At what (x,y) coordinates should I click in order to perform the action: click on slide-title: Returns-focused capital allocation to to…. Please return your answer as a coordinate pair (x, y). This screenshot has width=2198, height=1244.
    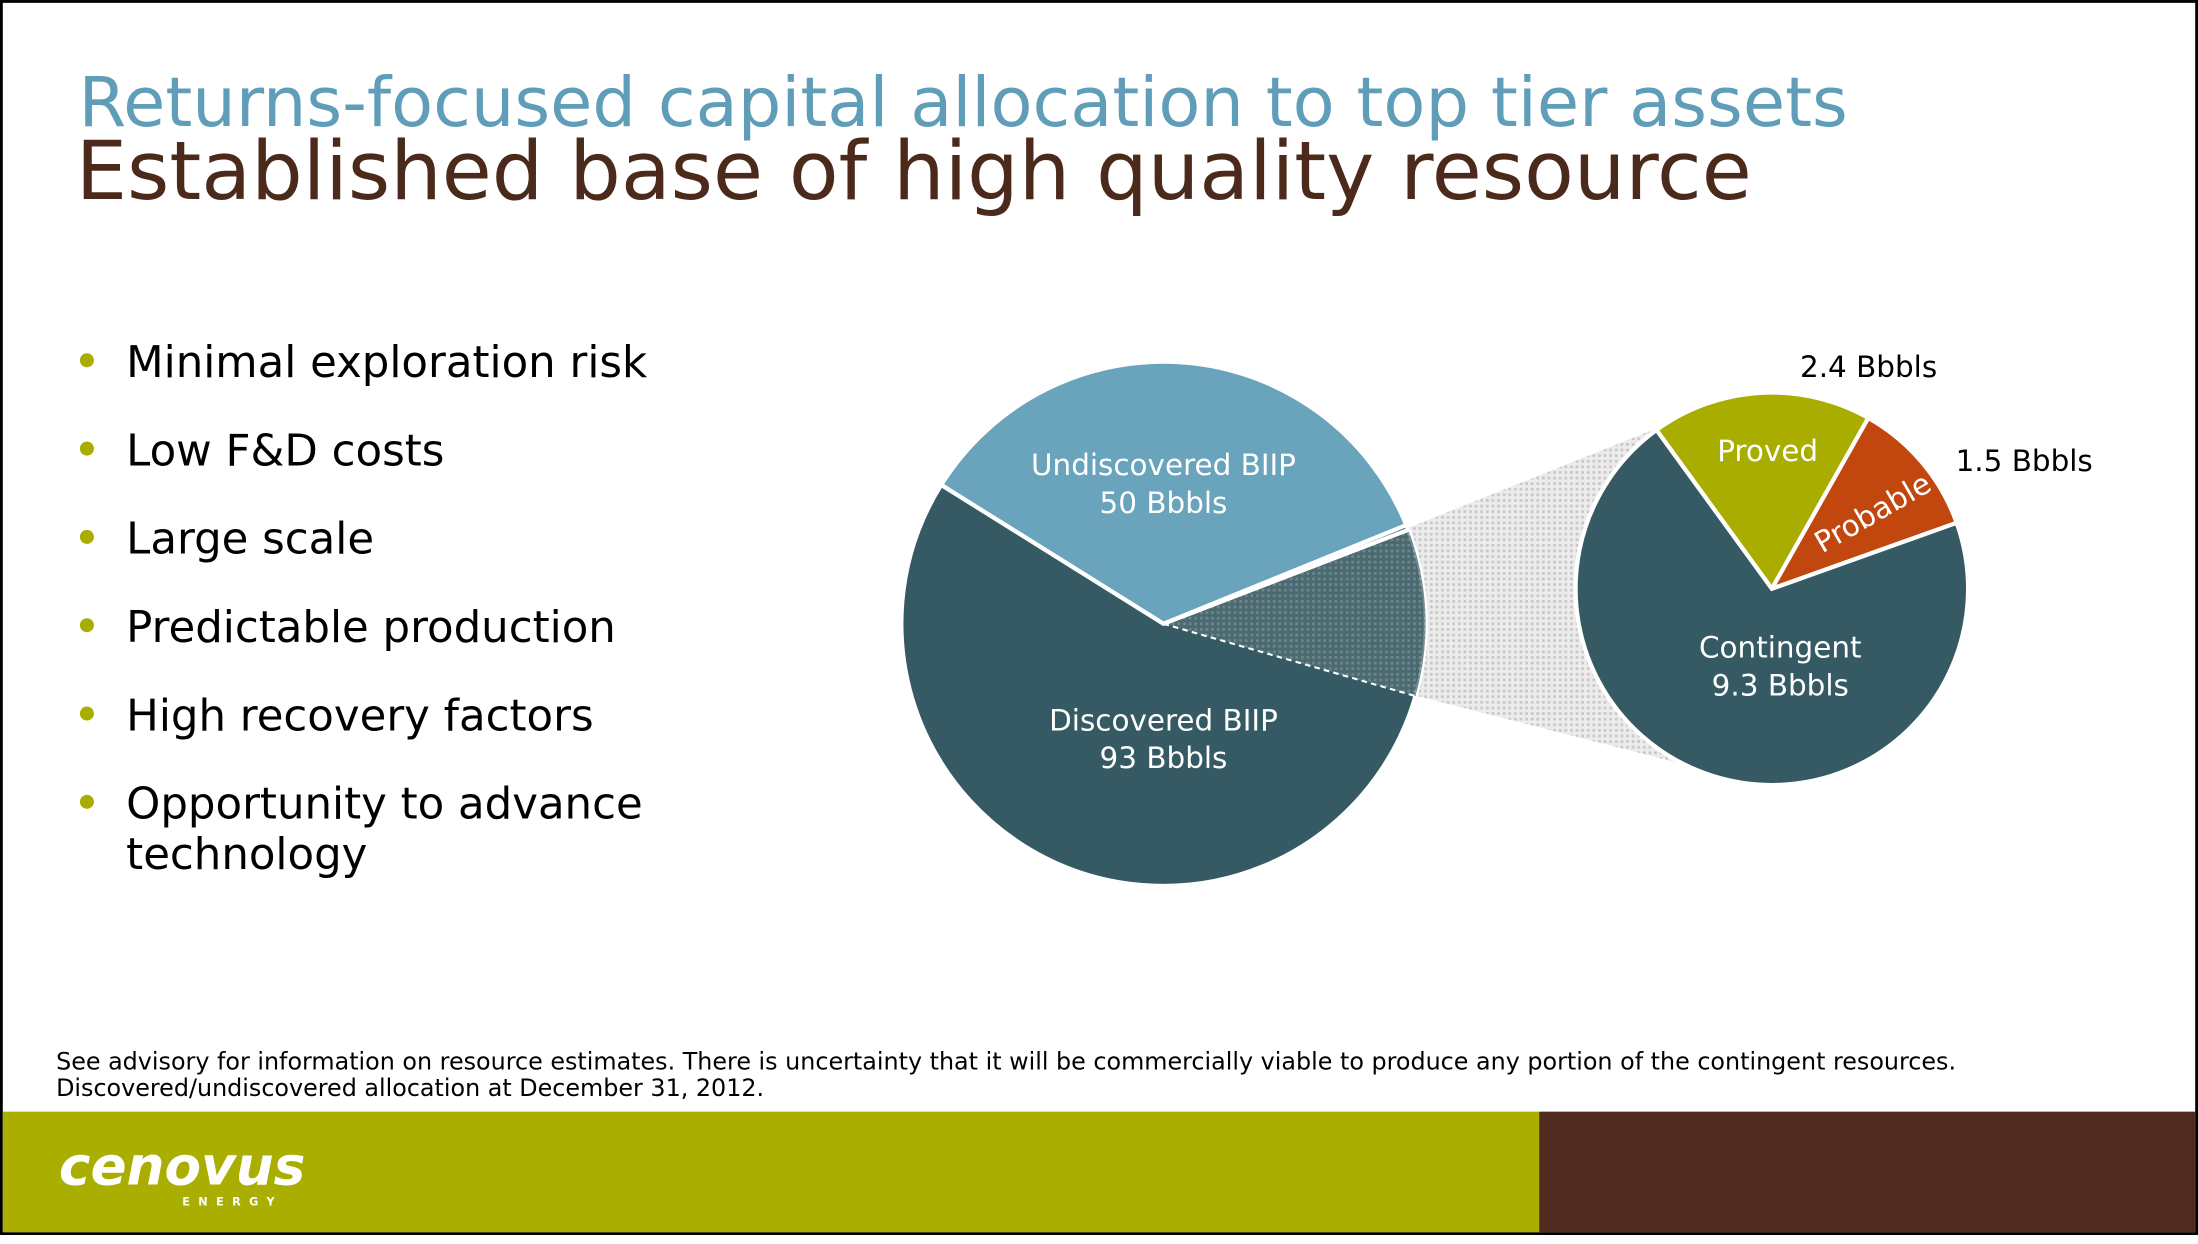
    Looking at the image, I should click on (963, 103).